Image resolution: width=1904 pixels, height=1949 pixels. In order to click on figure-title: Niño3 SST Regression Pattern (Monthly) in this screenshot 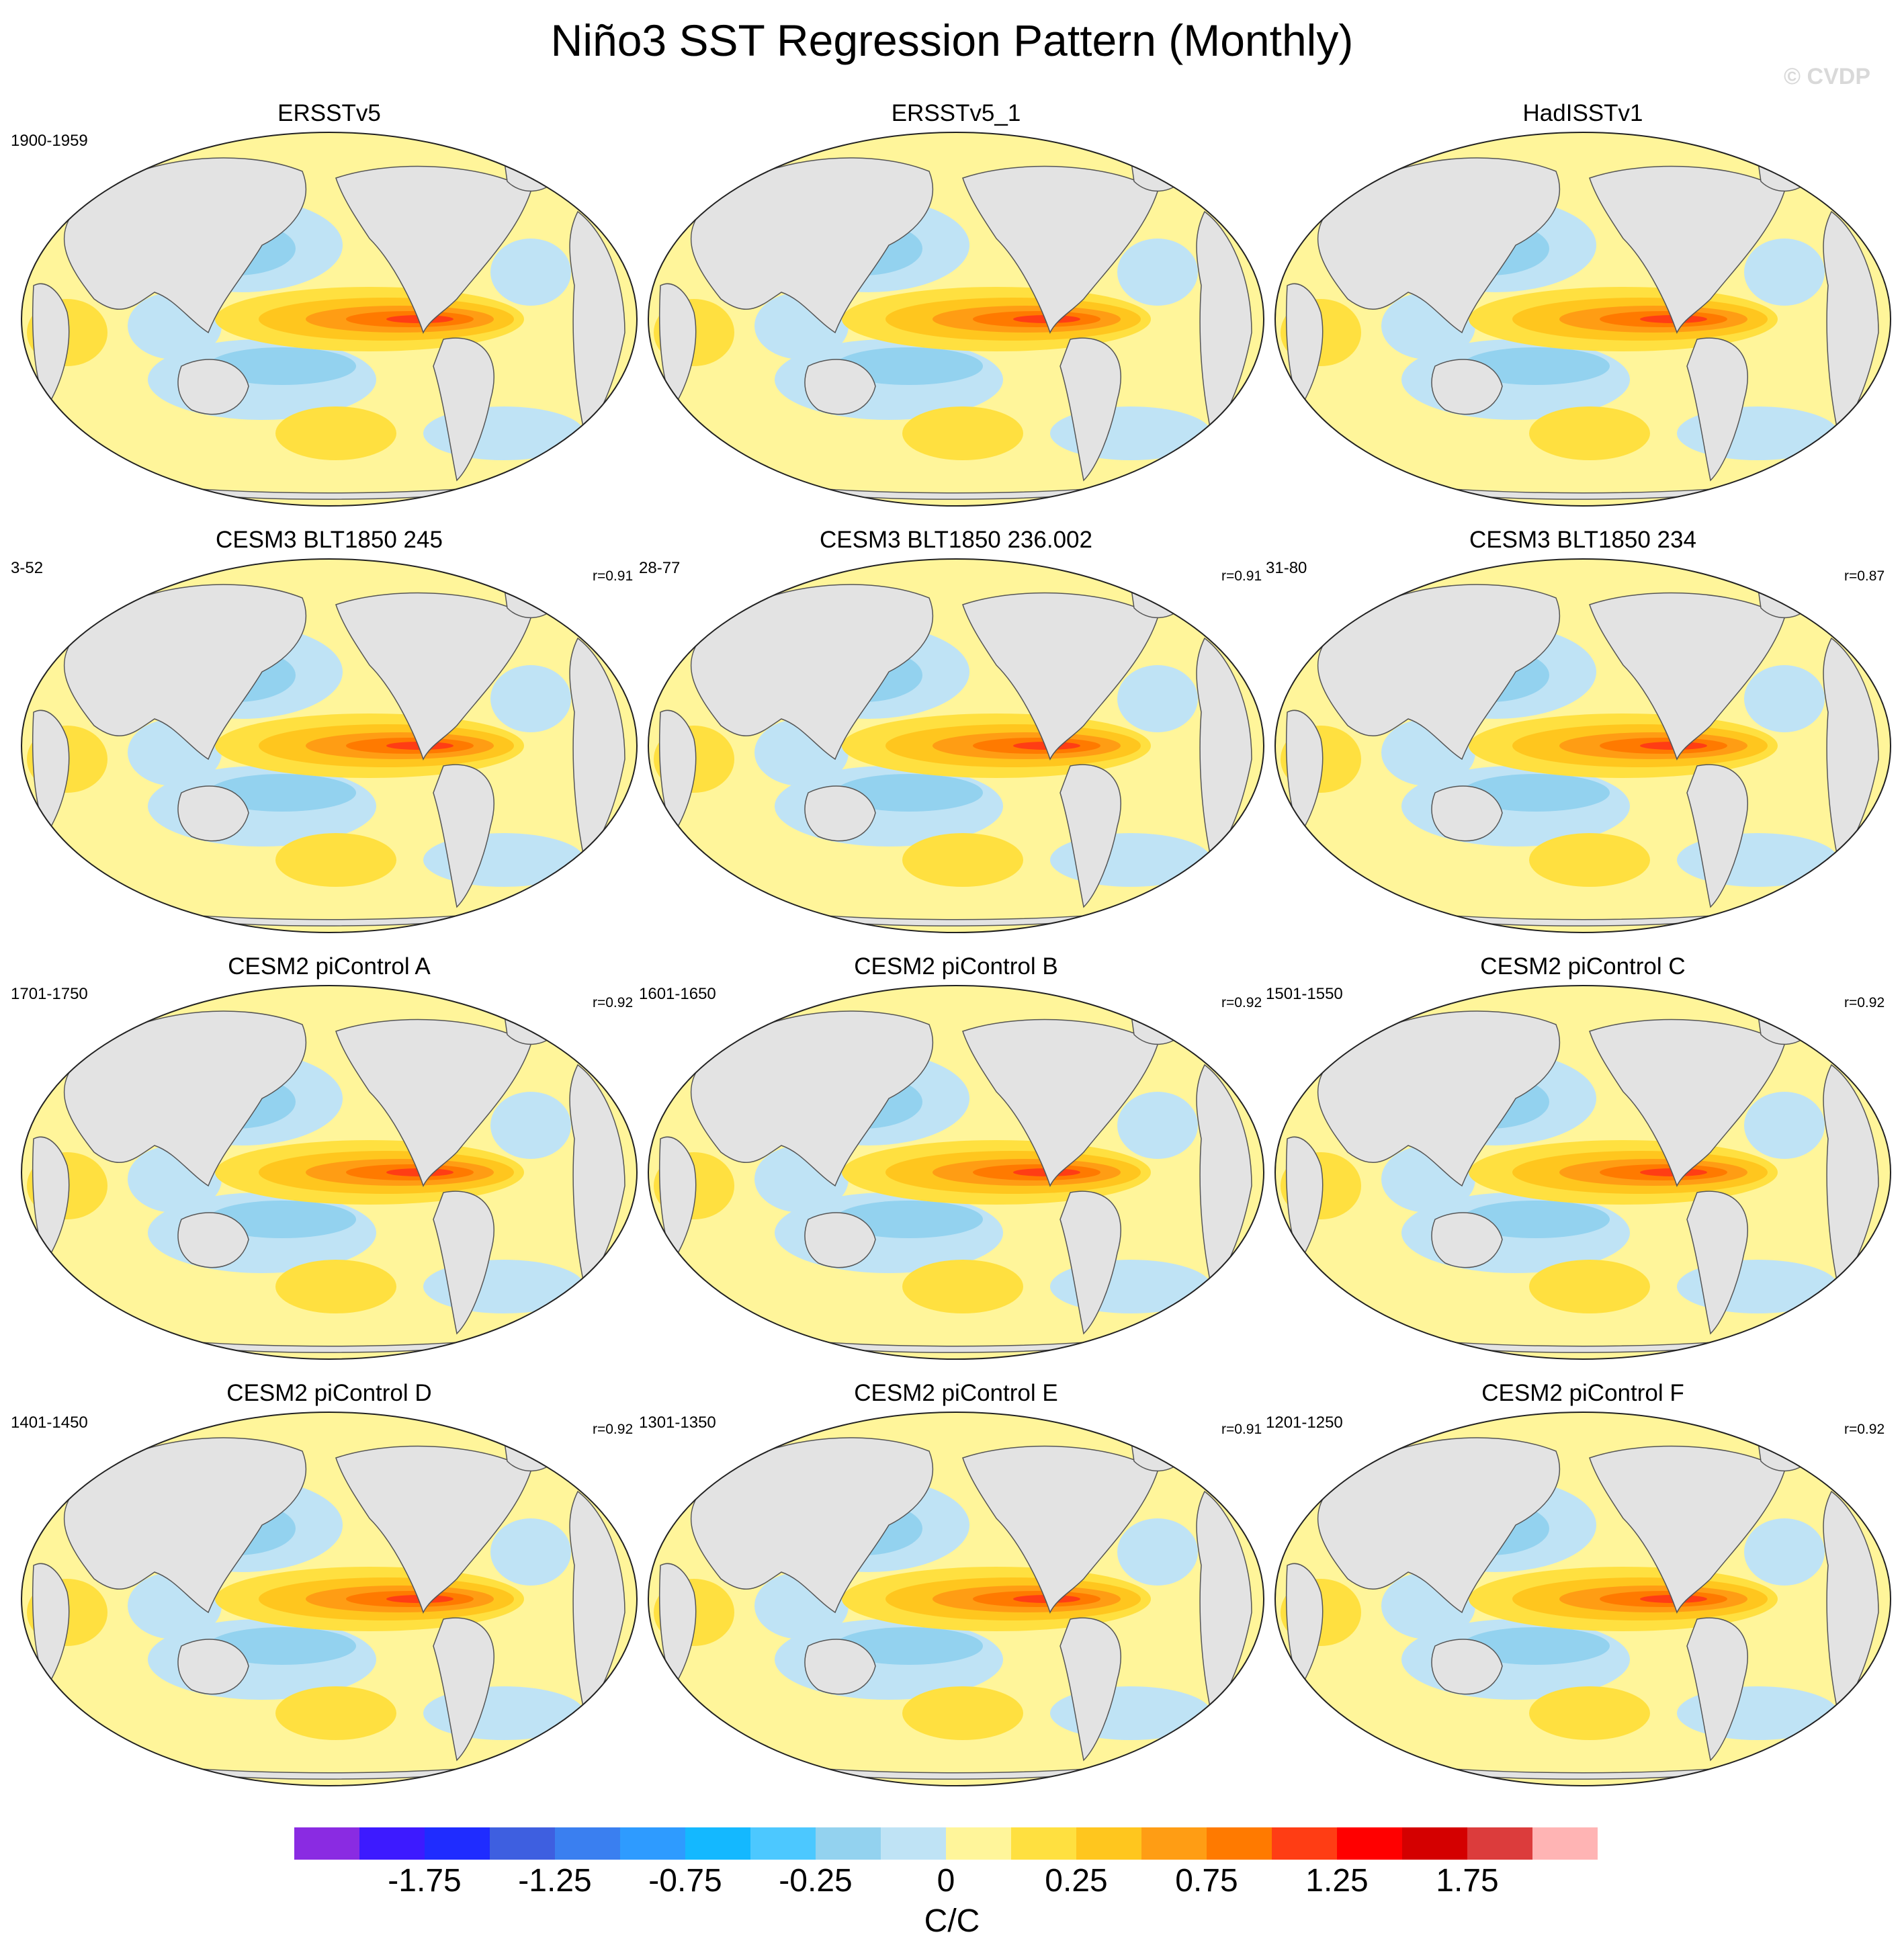, I will do `click(952, 40)`.